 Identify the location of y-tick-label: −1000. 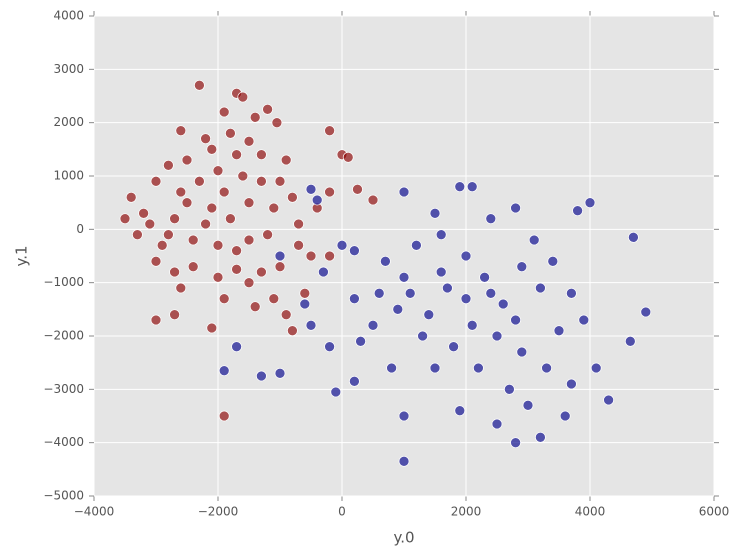
(63, 282).